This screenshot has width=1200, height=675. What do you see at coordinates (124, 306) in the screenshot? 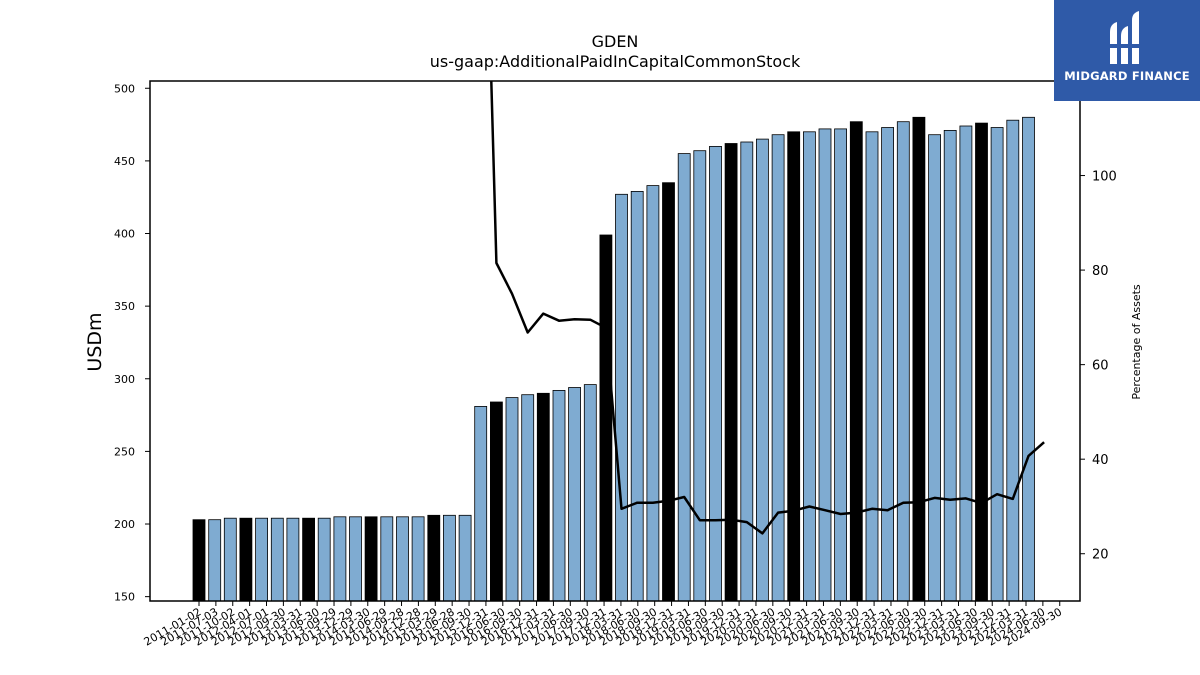
I see `y-tick-label: 350` at bounding box center [124, 306].